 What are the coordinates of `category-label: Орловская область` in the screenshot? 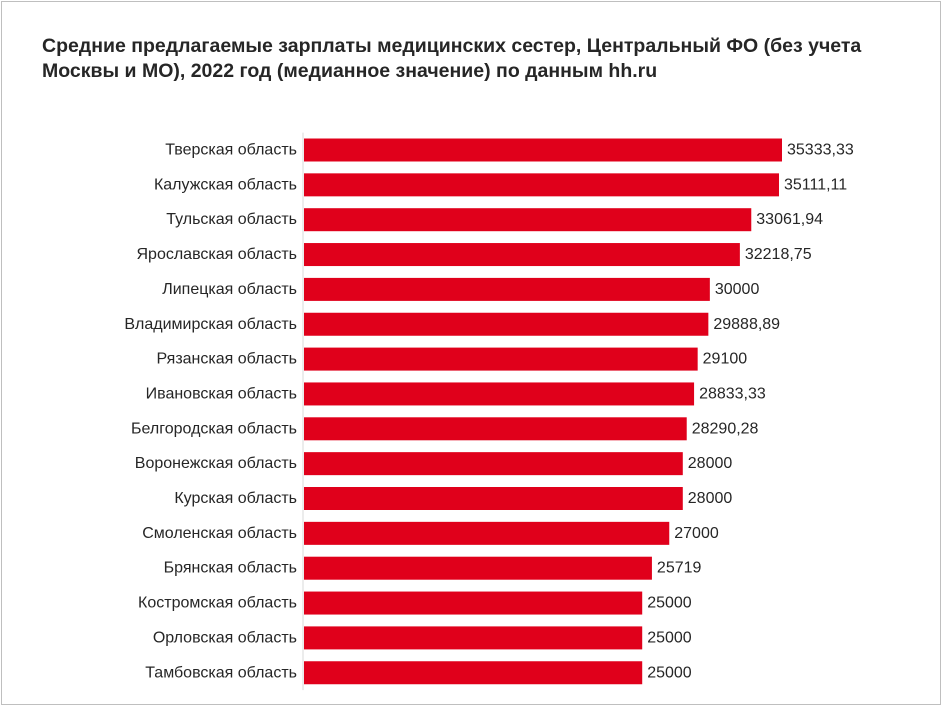 It's located at (225, 637).